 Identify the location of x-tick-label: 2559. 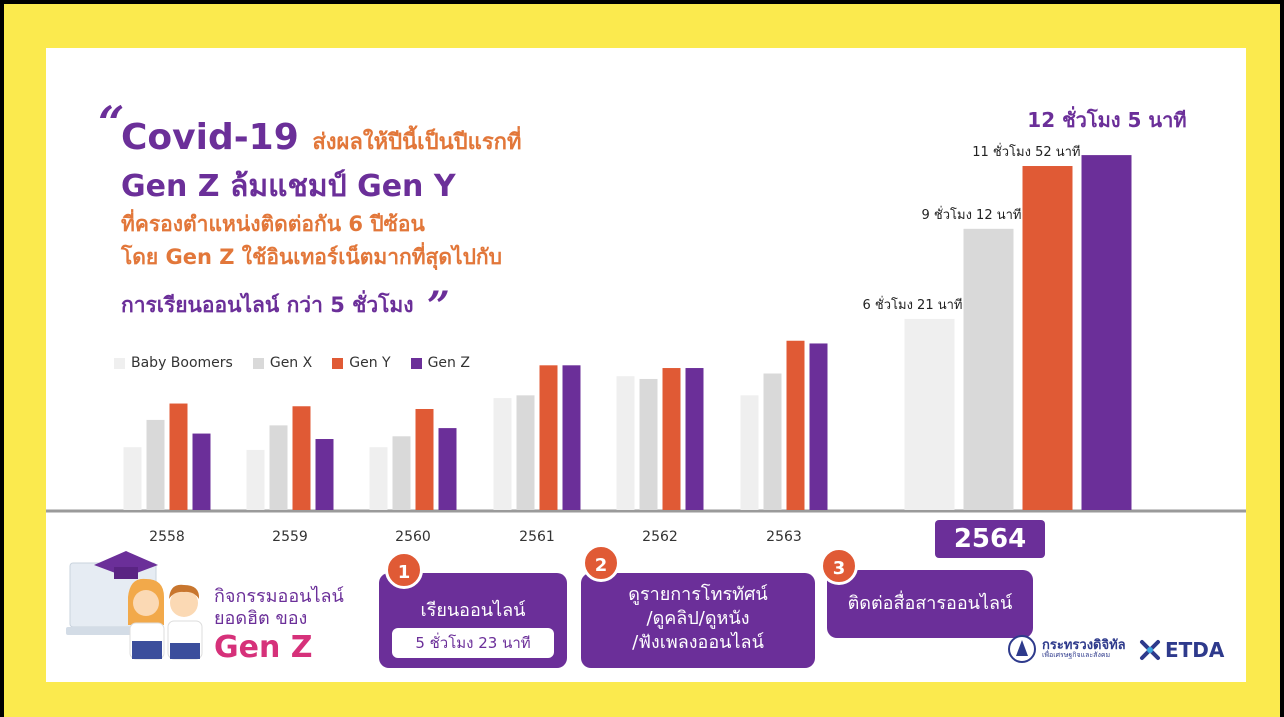
(290, 537).